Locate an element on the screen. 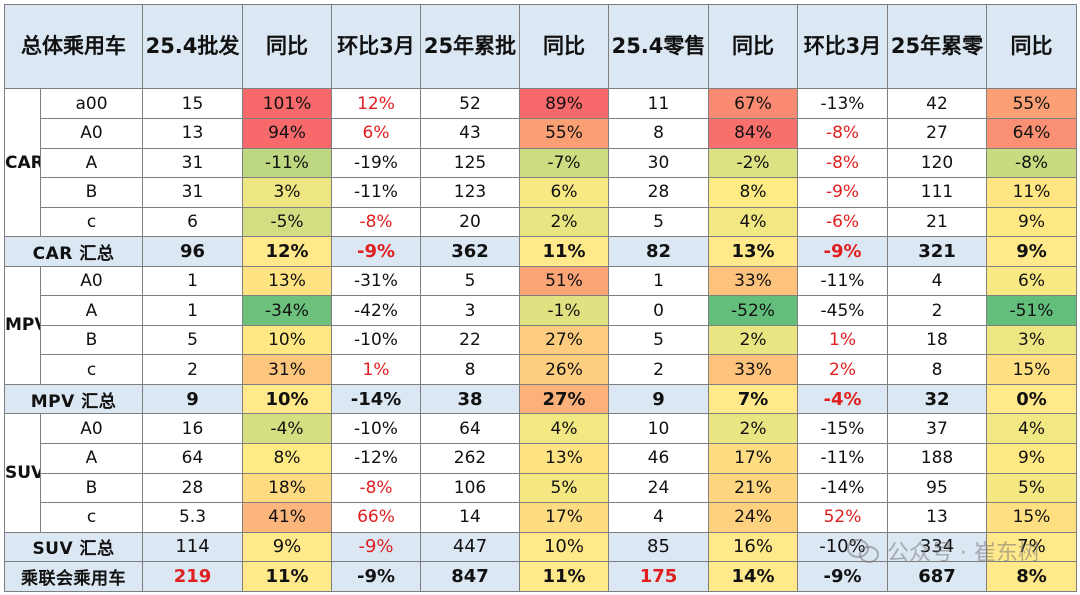  value-cell: 175 is located at coordinates (658, 576).